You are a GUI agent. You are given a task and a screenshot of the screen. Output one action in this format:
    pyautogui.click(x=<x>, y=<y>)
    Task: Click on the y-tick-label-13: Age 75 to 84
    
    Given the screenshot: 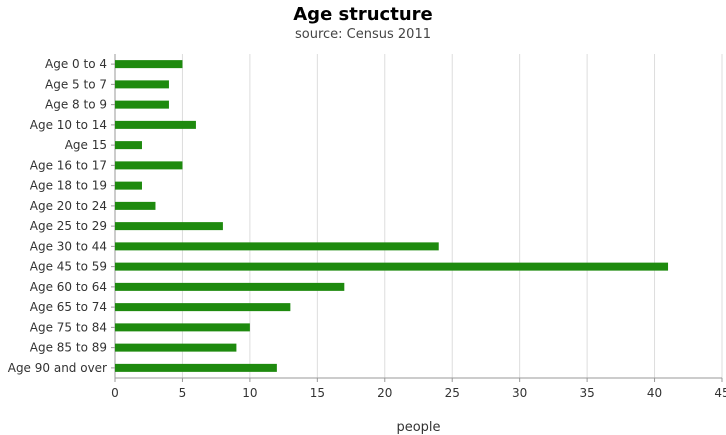 What is the action you would take?
    pyautogui.click(x=68, y=327)
    